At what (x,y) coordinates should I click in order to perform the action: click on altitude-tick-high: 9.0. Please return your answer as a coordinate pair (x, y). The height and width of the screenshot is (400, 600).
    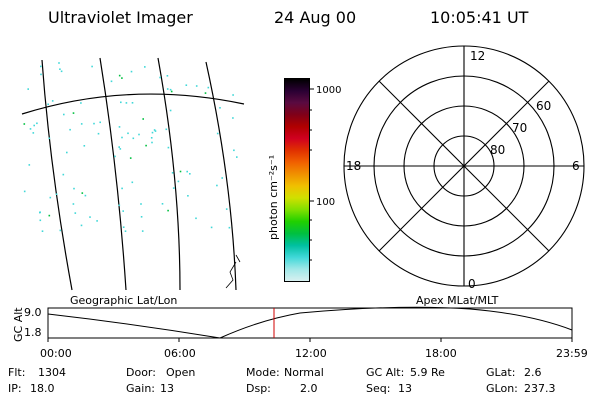
    Looking at the image, I should click on (33, 312).